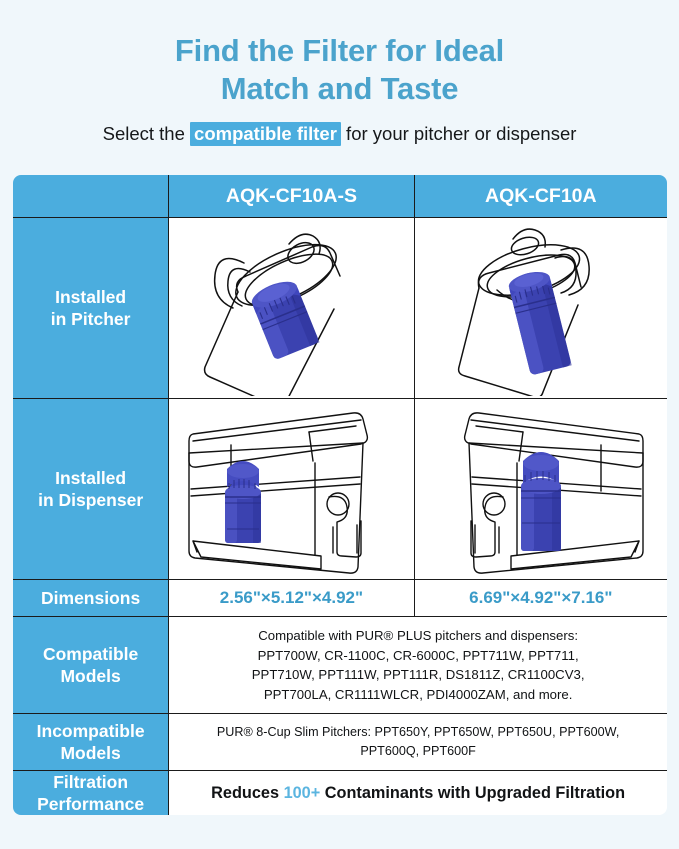  Describe the element at coordinates (418, 751) in the screenshot. I see `incompatible-line-2: PPT600Q, PPT600F` at that location.